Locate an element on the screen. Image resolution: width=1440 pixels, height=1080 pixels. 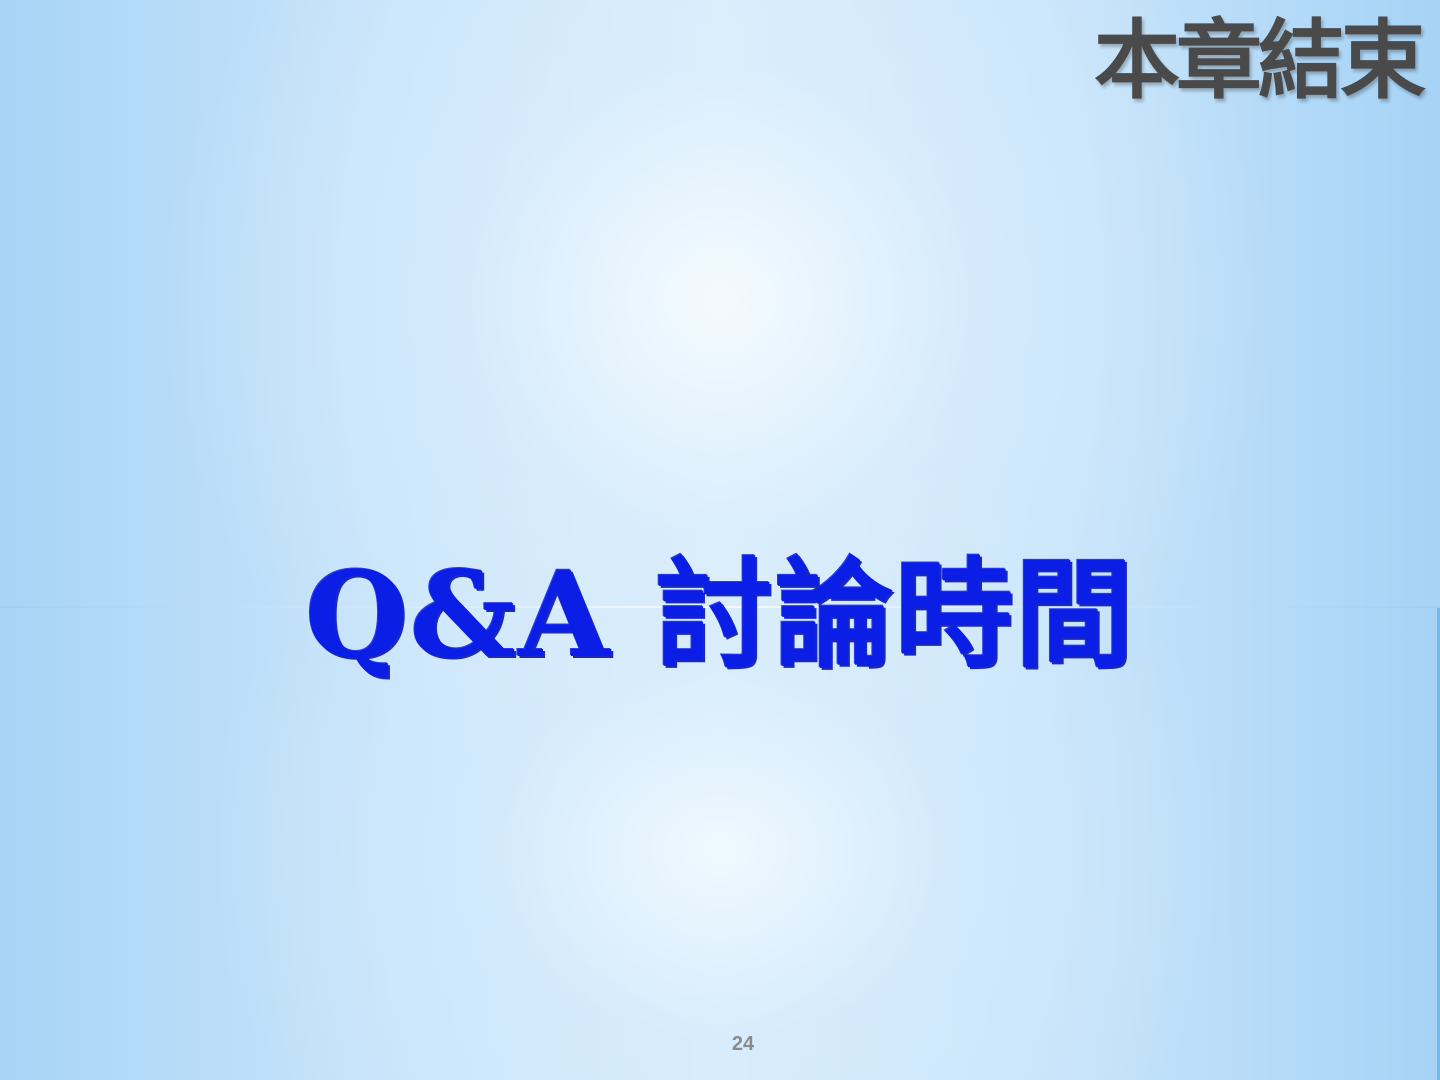
qa-discussion-title: Q&A 討論時間 is located at coordinates (720, 614).